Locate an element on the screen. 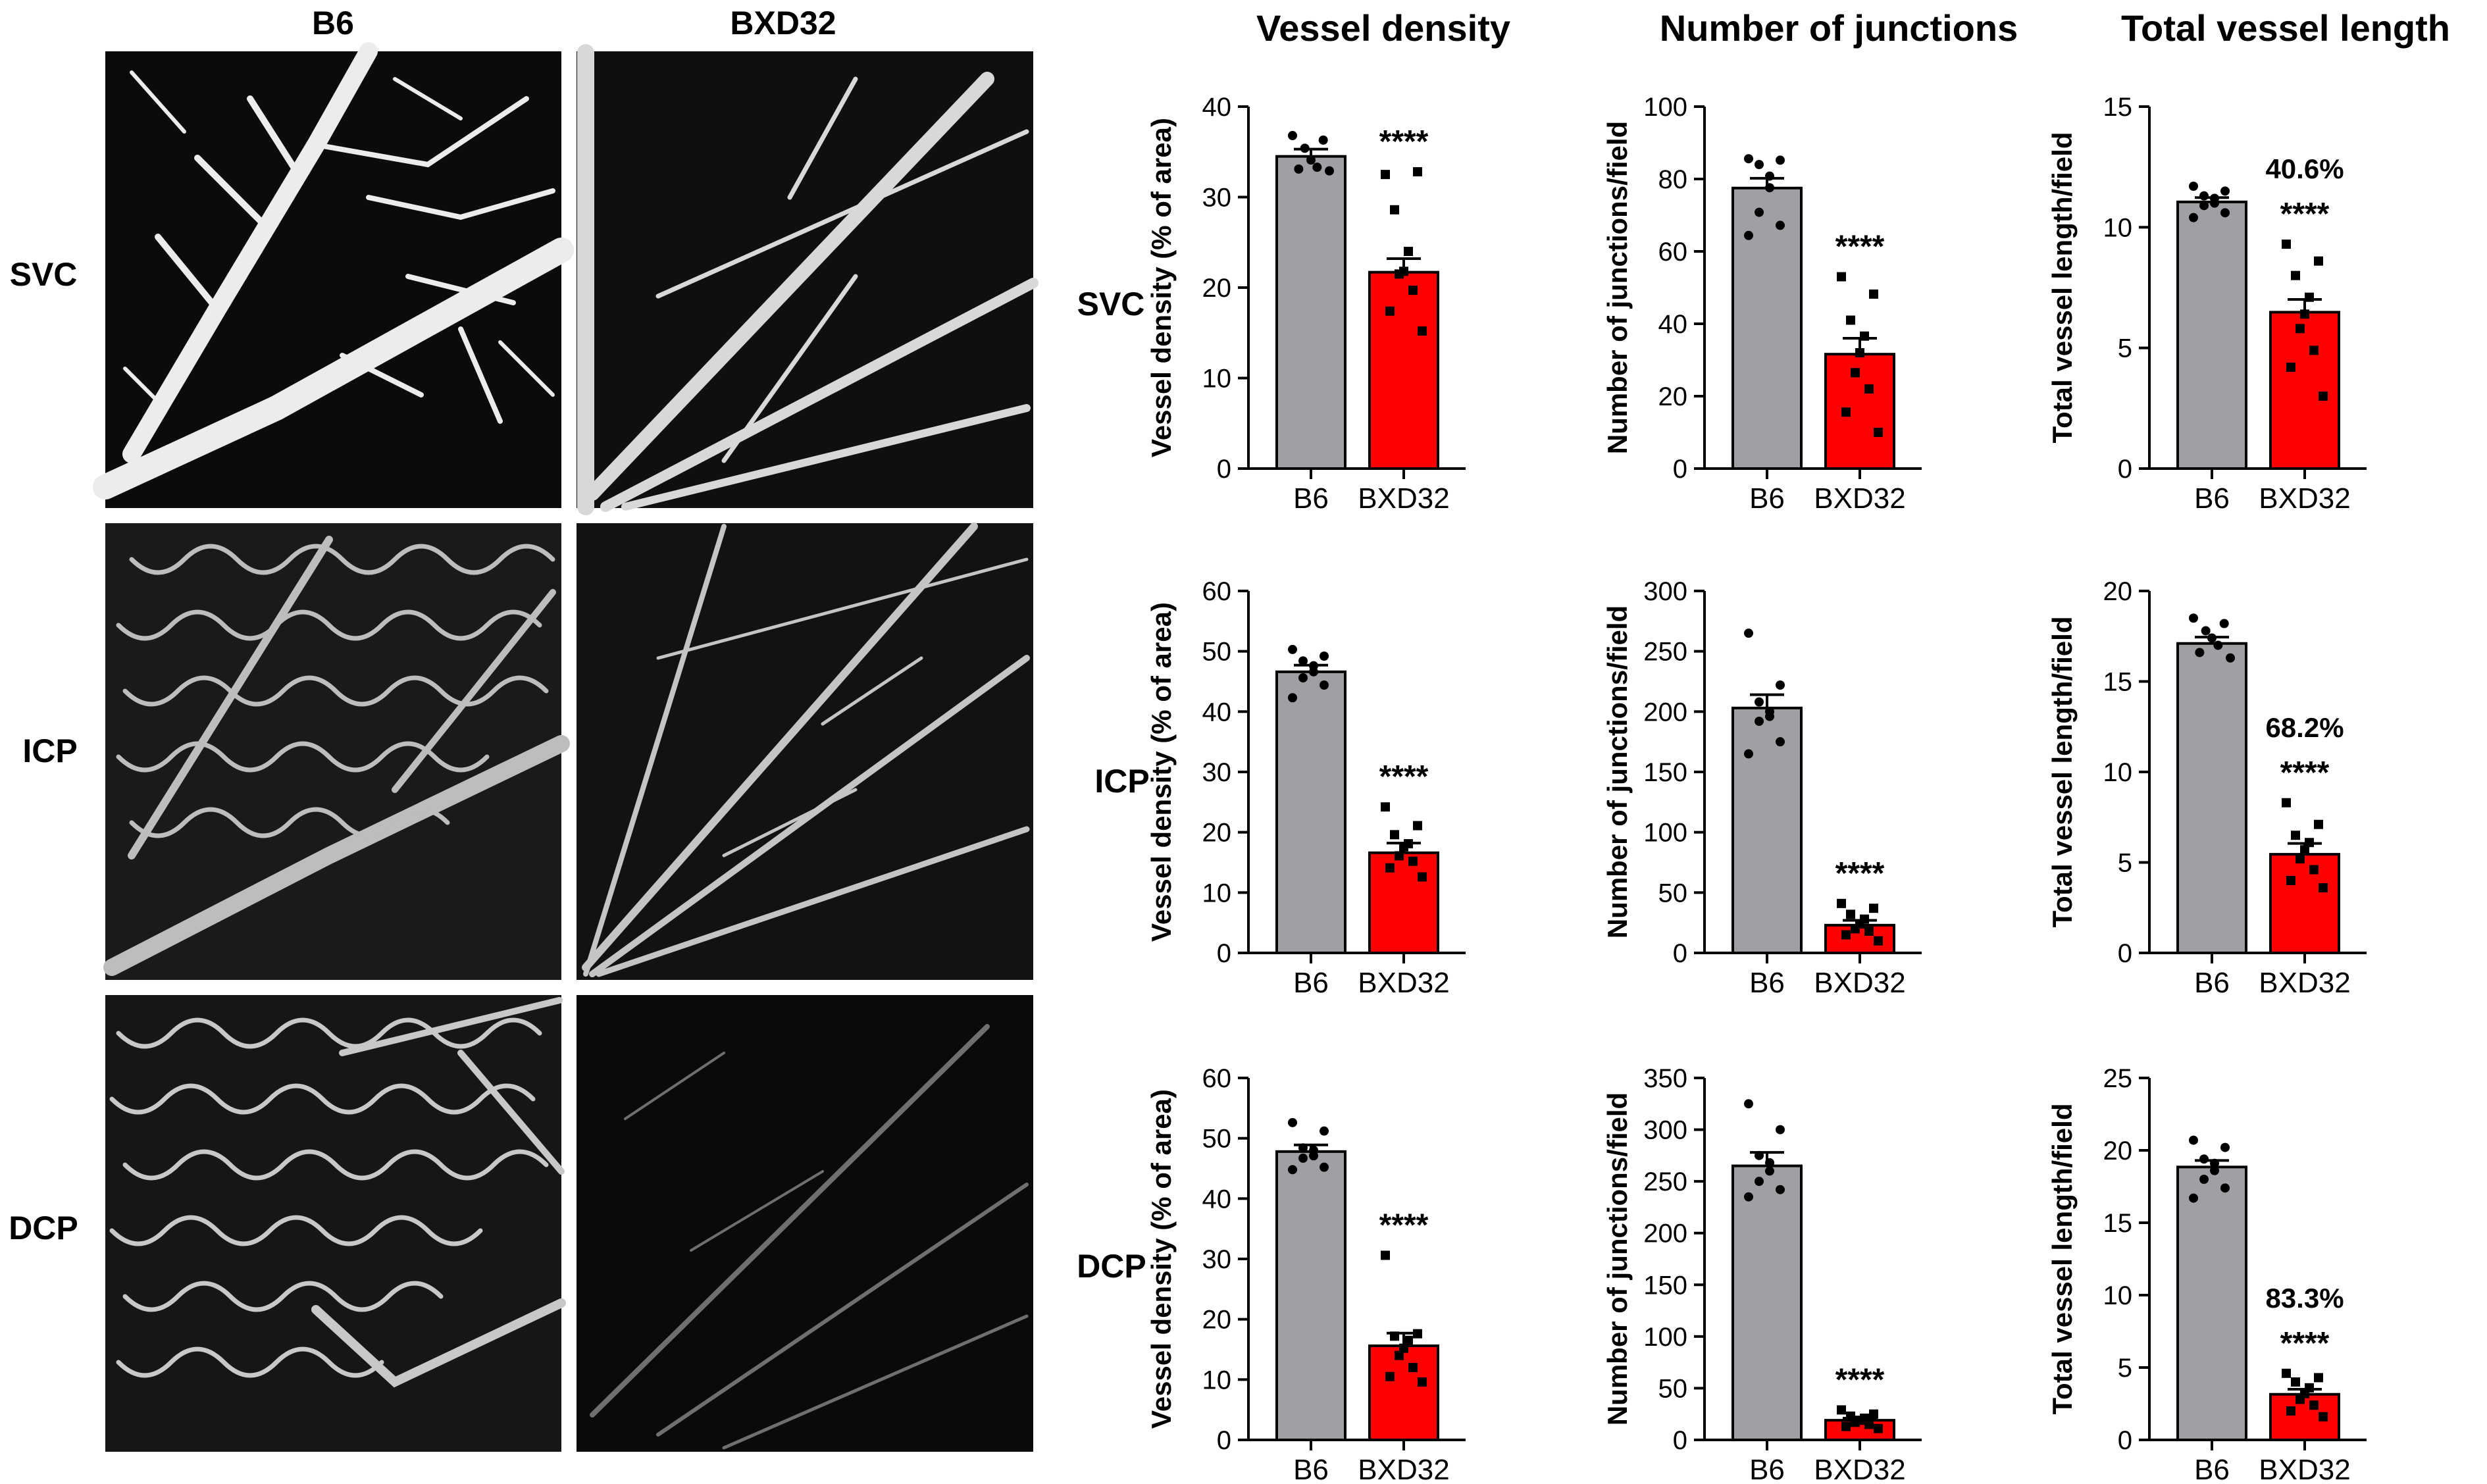 The image size is (2487, 1484). percent-reduction-label: 40.6% is located at coordinates (2305, 168).